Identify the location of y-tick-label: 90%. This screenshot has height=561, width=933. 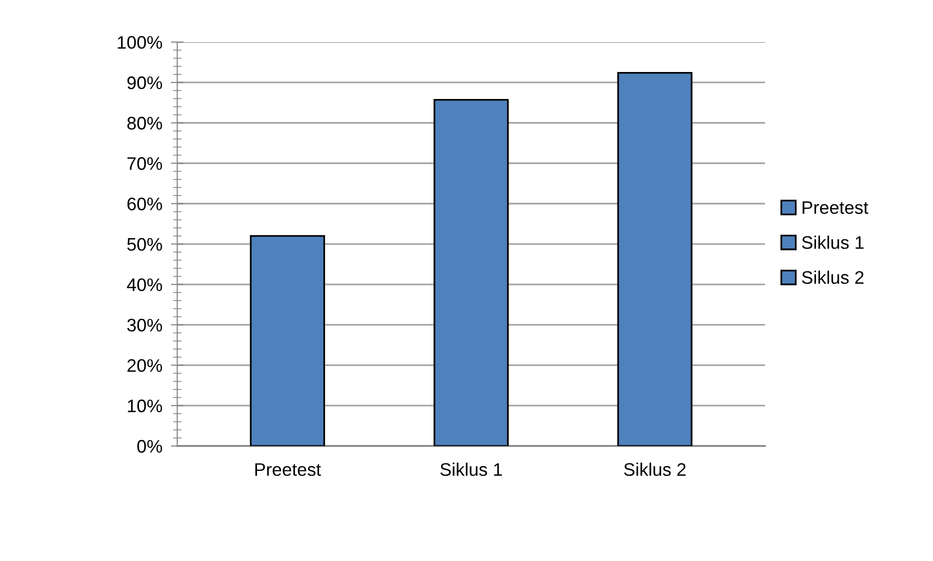
(144, 83).